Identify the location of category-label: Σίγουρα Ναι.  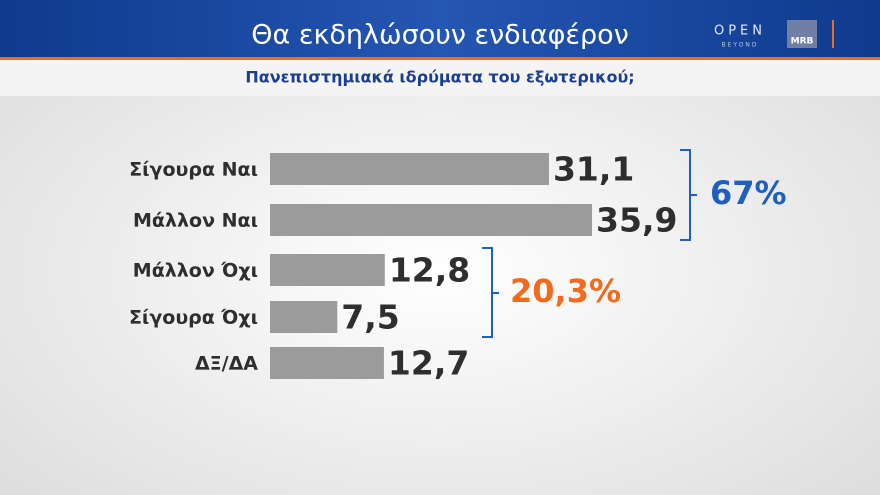
(193, 170).